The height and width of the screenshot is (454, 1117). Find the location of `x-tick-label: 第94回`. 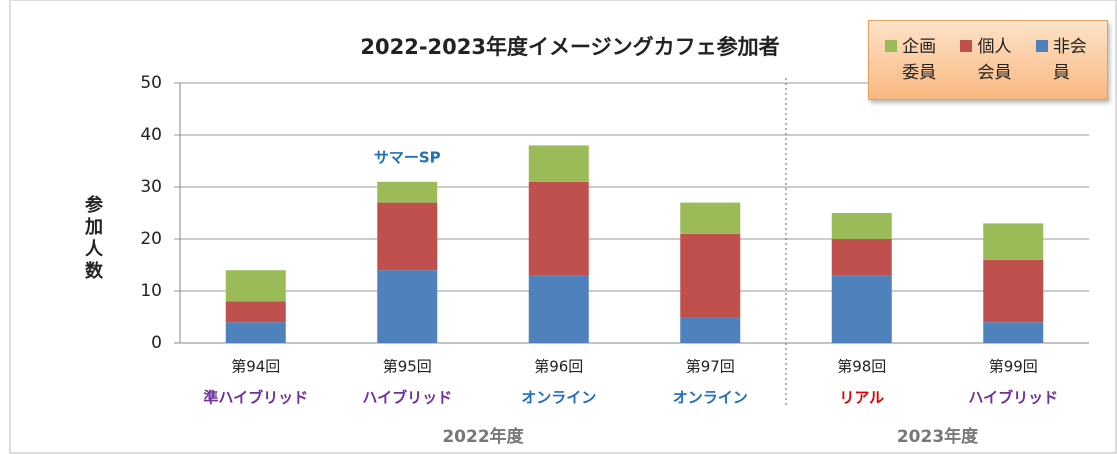

x-tick-label: 第94回 is located at coordinates (255, 367).